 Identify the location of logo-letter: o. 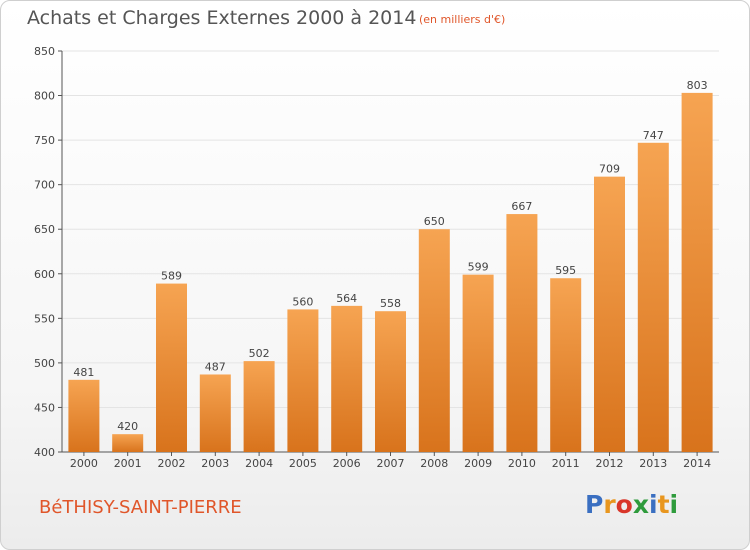
(624, 504).